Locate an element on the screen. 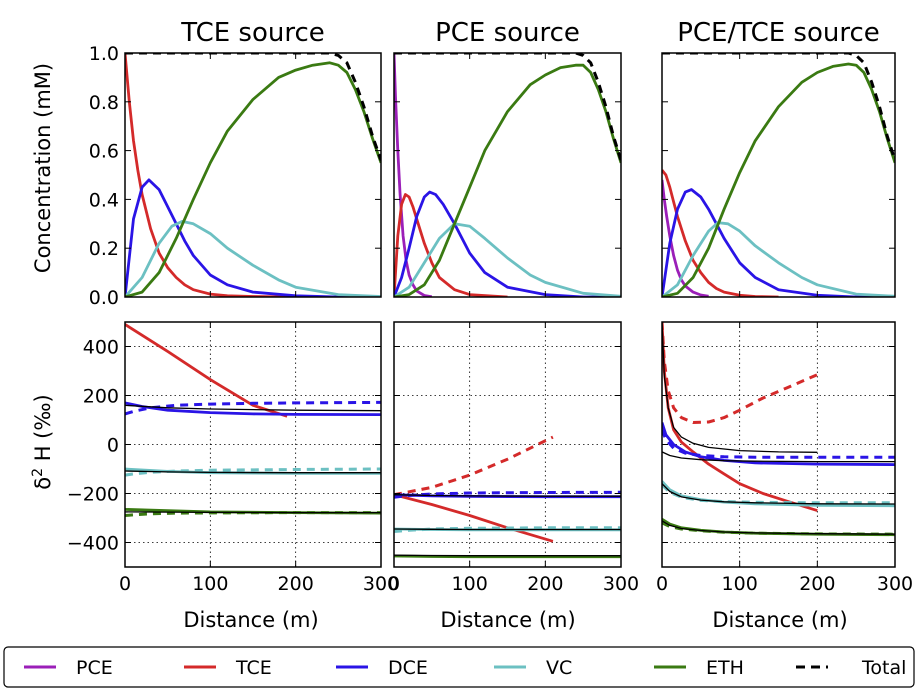 This screenshot has height=693, width=919. legend-label-dce: DCE is located at coordinates (408, 668).